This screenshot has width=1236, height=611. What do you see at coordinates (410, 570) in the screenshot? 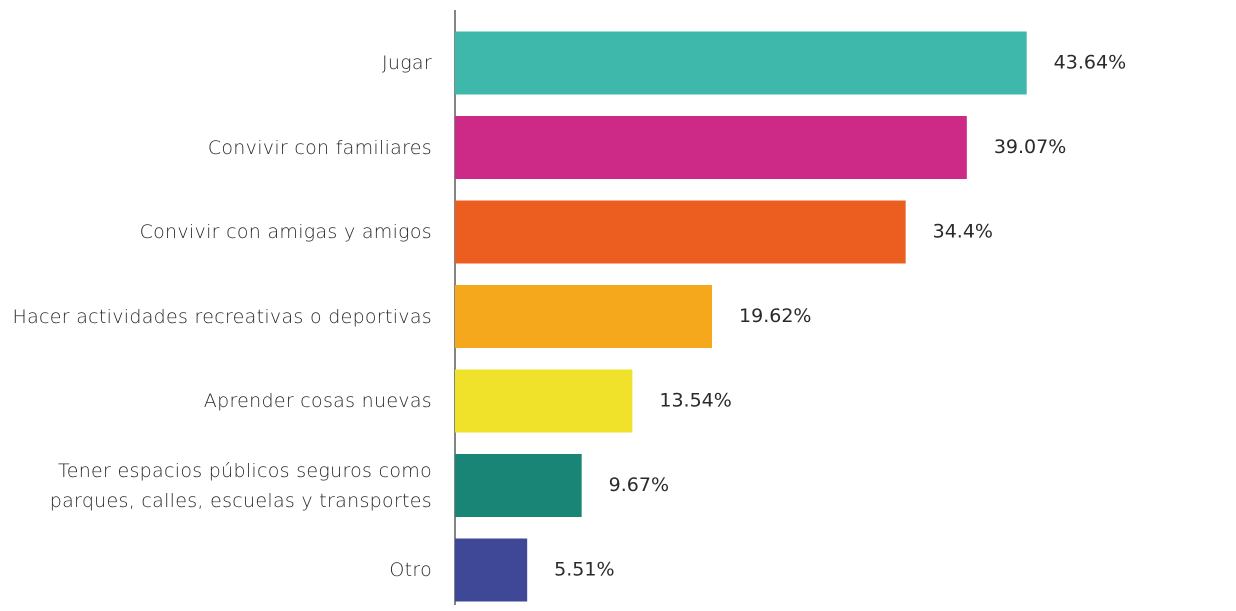
I see `category-label: Otro` at bounding box center [410, 570].